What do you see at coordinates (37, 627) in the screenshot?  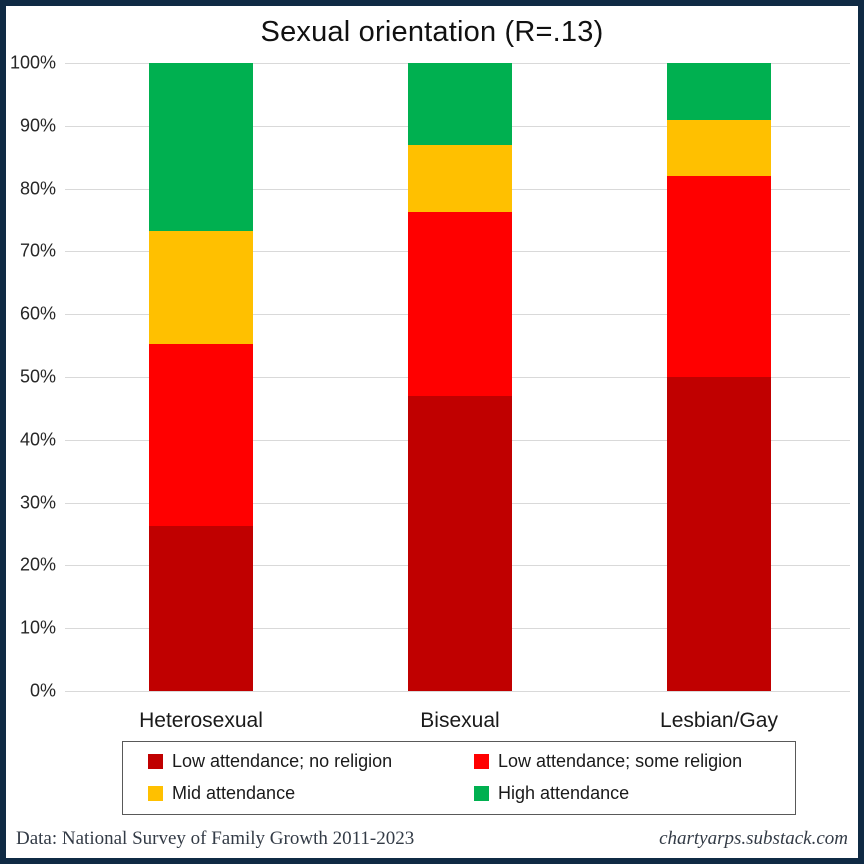 I see `y-axis-tick: 10%` at bounding box center [37, 627].